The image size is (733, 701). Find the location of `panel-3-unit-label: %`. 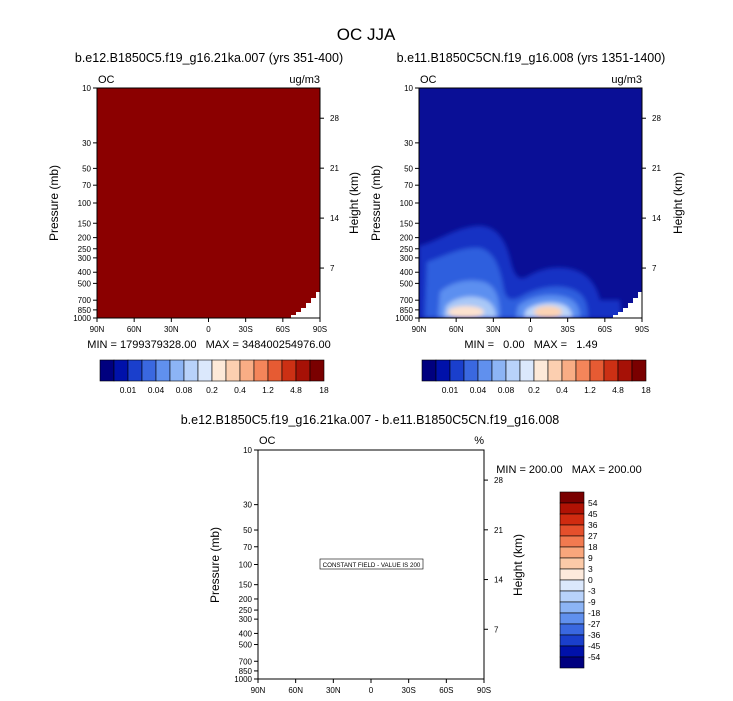

panel-3-unit-label: % is located at coordinates (479, 441).